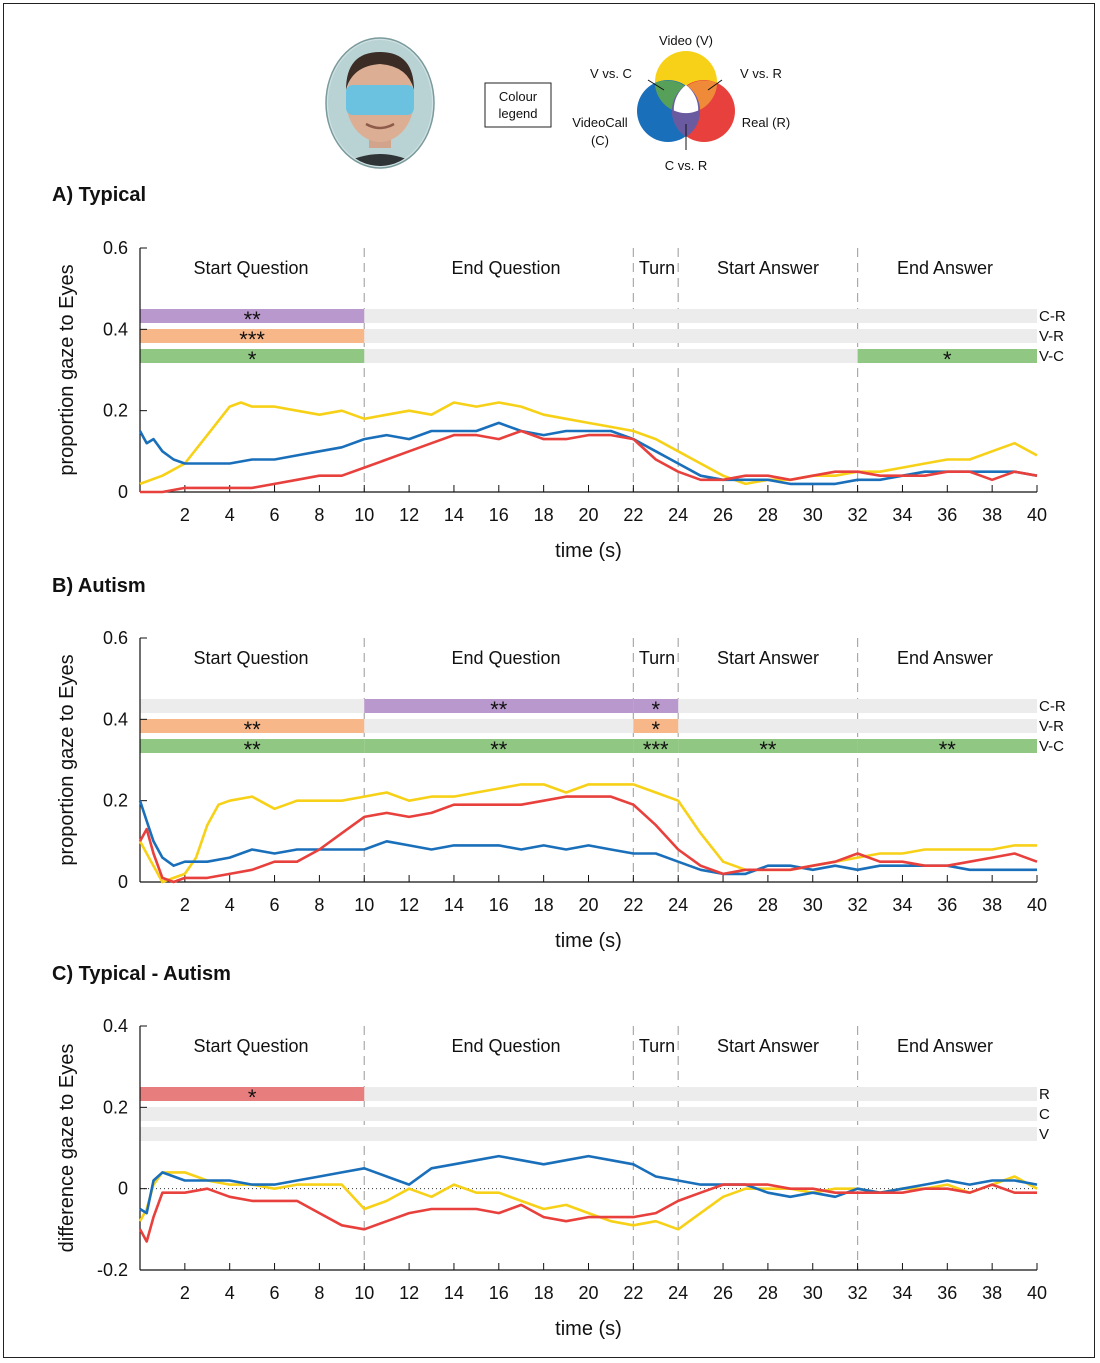 The width and height of the screenshot is (1100, 1363). I want to click on panel-title: C) Typical - Autism, so click(141, 974).